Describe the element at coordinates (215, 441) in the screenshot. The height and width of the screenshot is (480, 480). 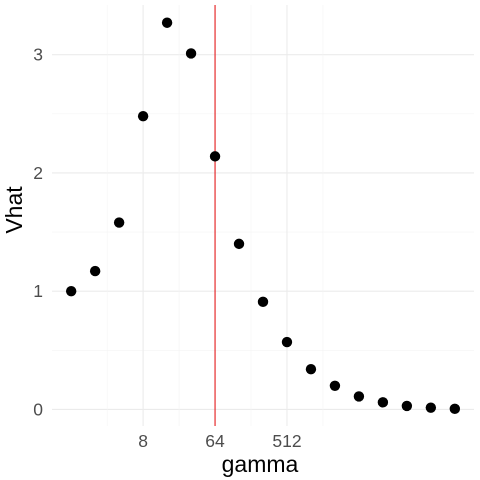
I see `x-tick-label: 64` at that location.